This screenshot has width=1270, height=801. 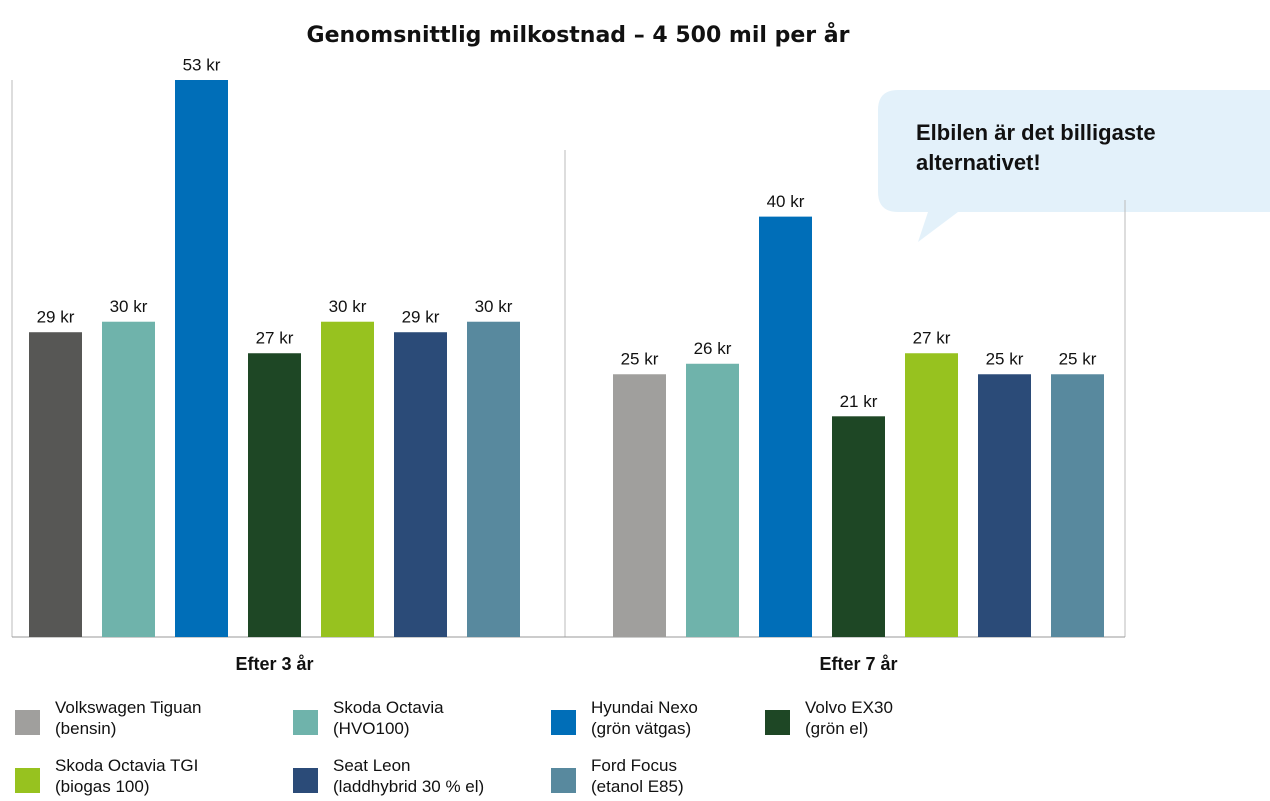 I want to click on legend-label: Seat Leon (laddhybrid 30 % el), so click(x=409, y=776).